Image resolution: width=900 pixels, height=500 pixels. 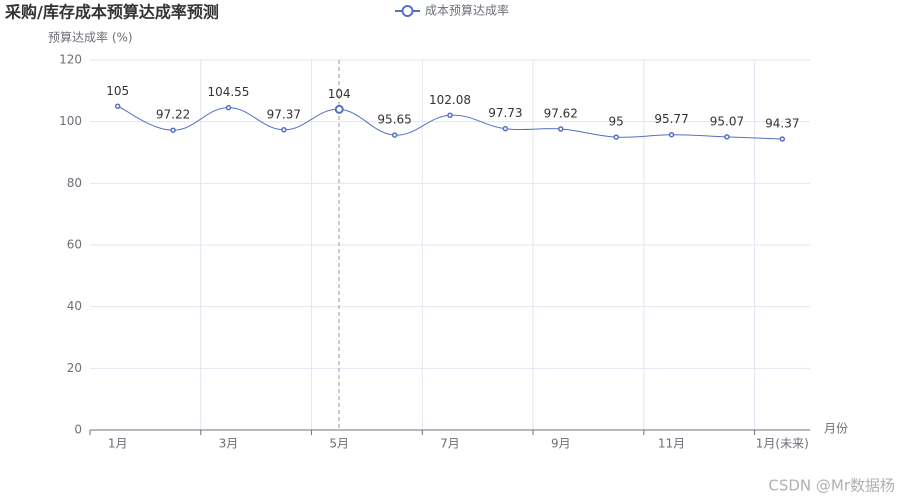 I want to click on x-tick-label: 9月, so click(x=561, y=444).